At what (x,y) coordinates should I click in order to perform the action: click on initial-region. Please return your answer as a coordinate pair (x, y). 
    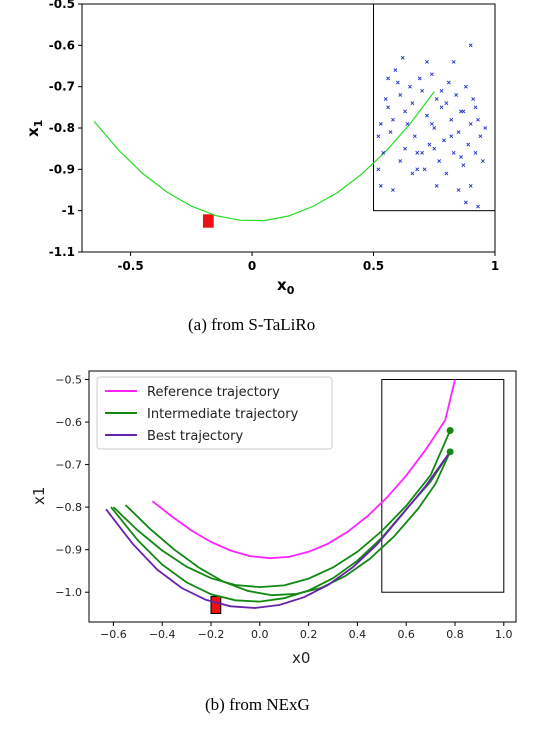
    Looking at the image, I should click on (208, 221).